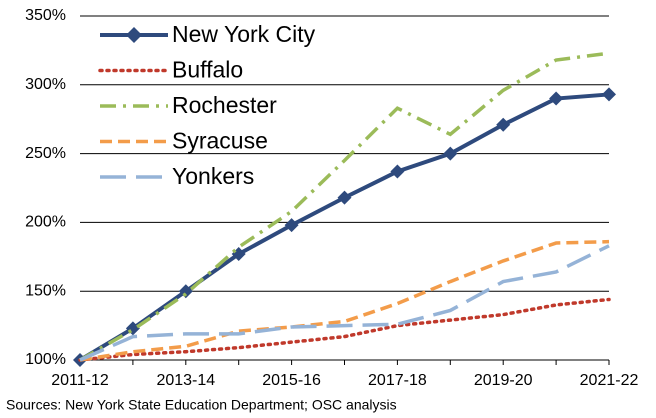 The width and height of the screenshot is (656, 418). I want to click on x-tick-label: 2021-22, so click(609, 380).